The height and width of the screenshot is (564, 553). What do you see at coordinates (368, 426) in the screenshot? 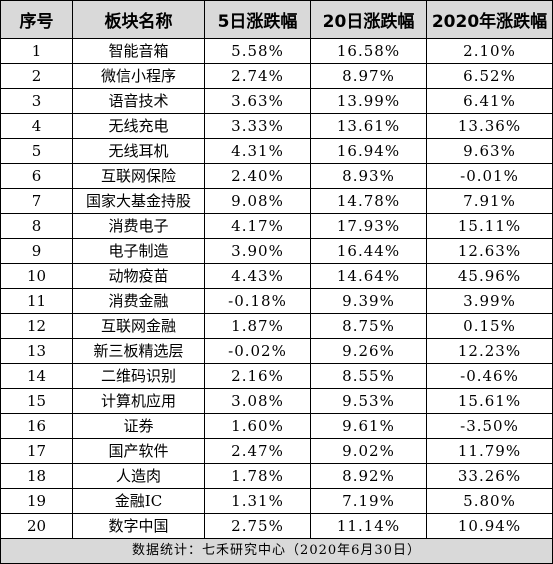
I see `cell-20d-change: 9.61%` at bounding box center [368, 426].